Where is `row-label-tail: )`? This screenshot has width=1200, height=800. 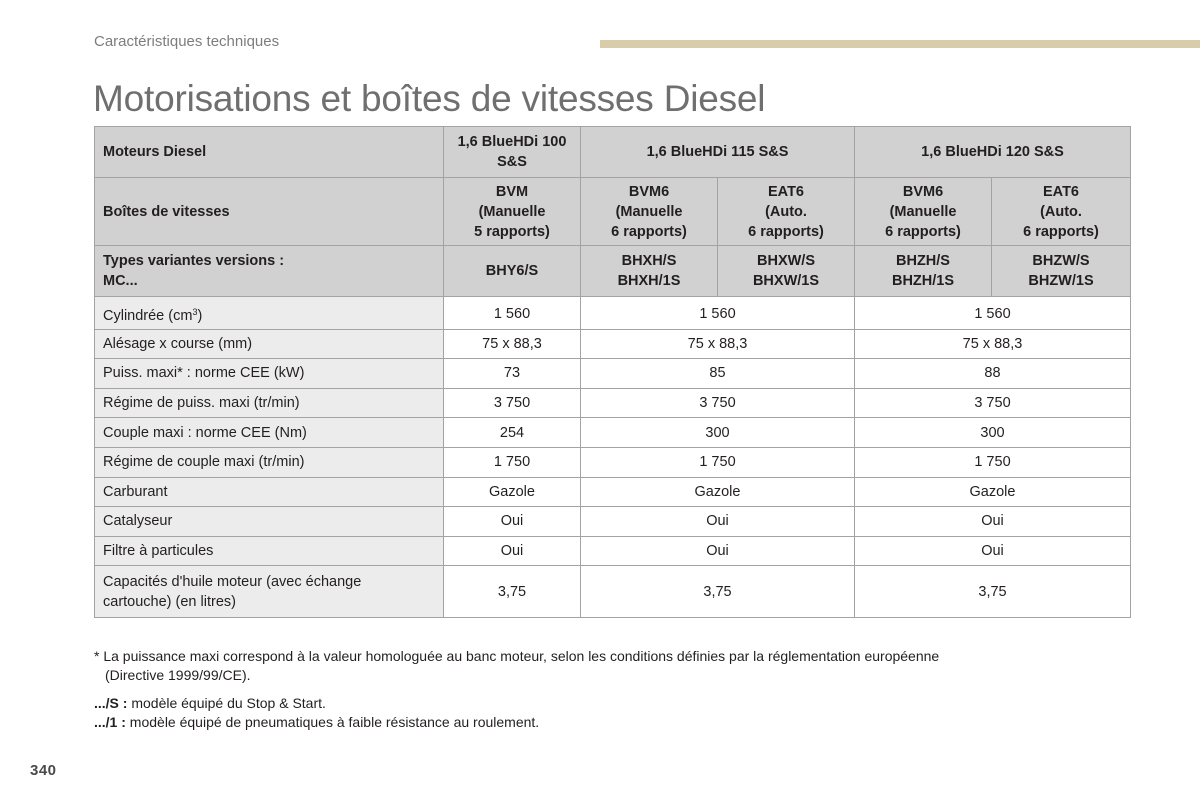 row-label-tail: ) is located at coordinates (200, 316).